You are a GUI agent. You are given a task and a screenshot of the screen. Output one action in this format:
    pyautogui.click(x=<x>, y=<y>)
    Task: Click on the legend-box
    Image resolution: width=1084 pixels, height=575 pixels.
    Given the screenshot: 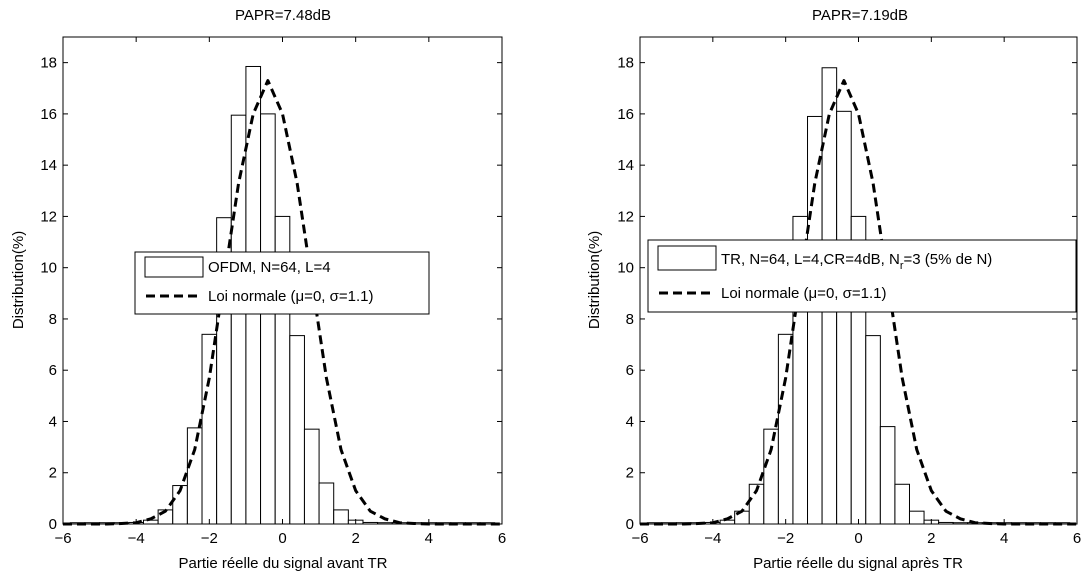 What is the action you would take?
    pyautogui.click(x=862, y=276)
    